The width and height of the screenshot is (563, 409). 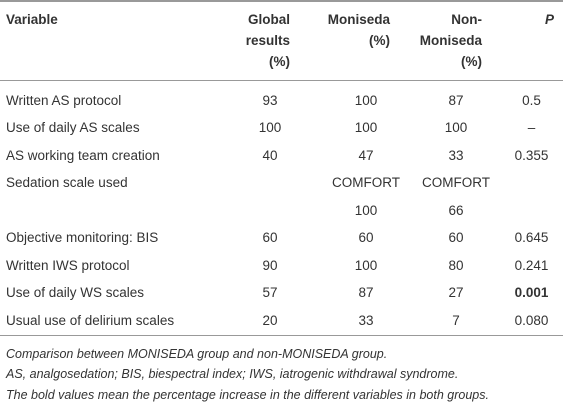 What do you see at coordinates (67, 183) in the screenshot?
I see `table-cell: Sedation scale used` at bounding box center [67, 183].